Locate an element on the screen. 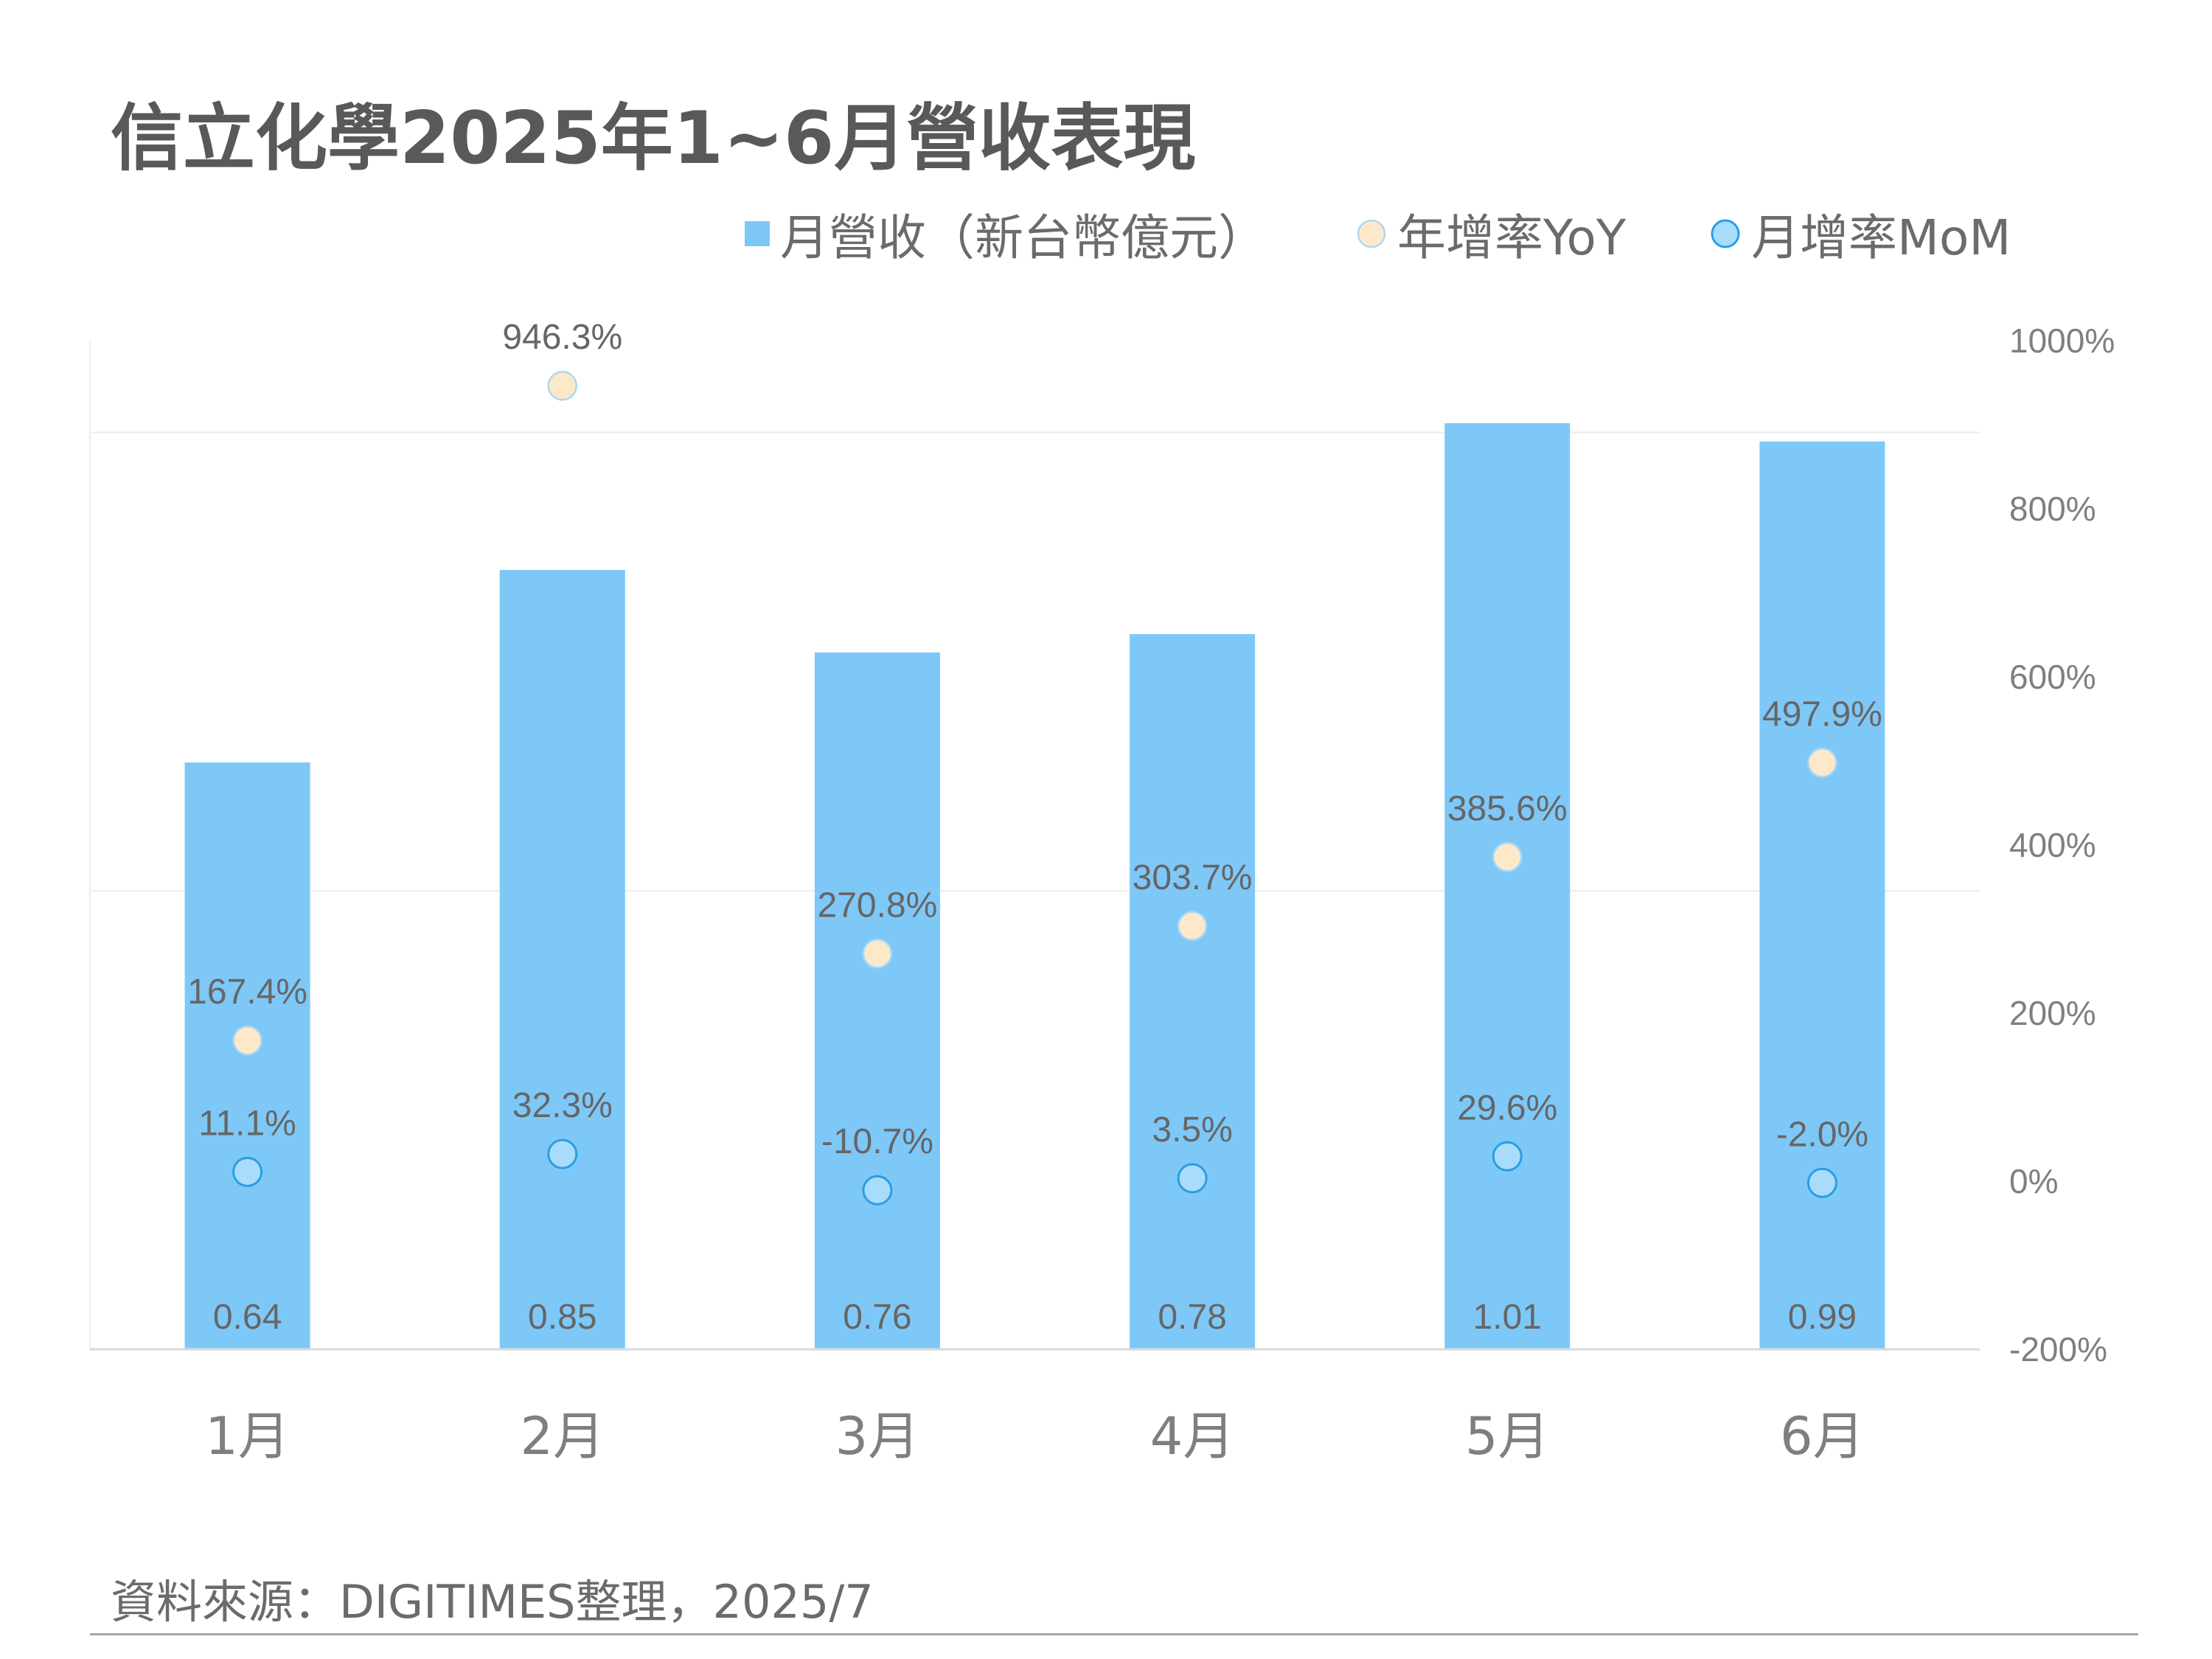  yoy-label: 167.4% is located at coordinates (247, 992).